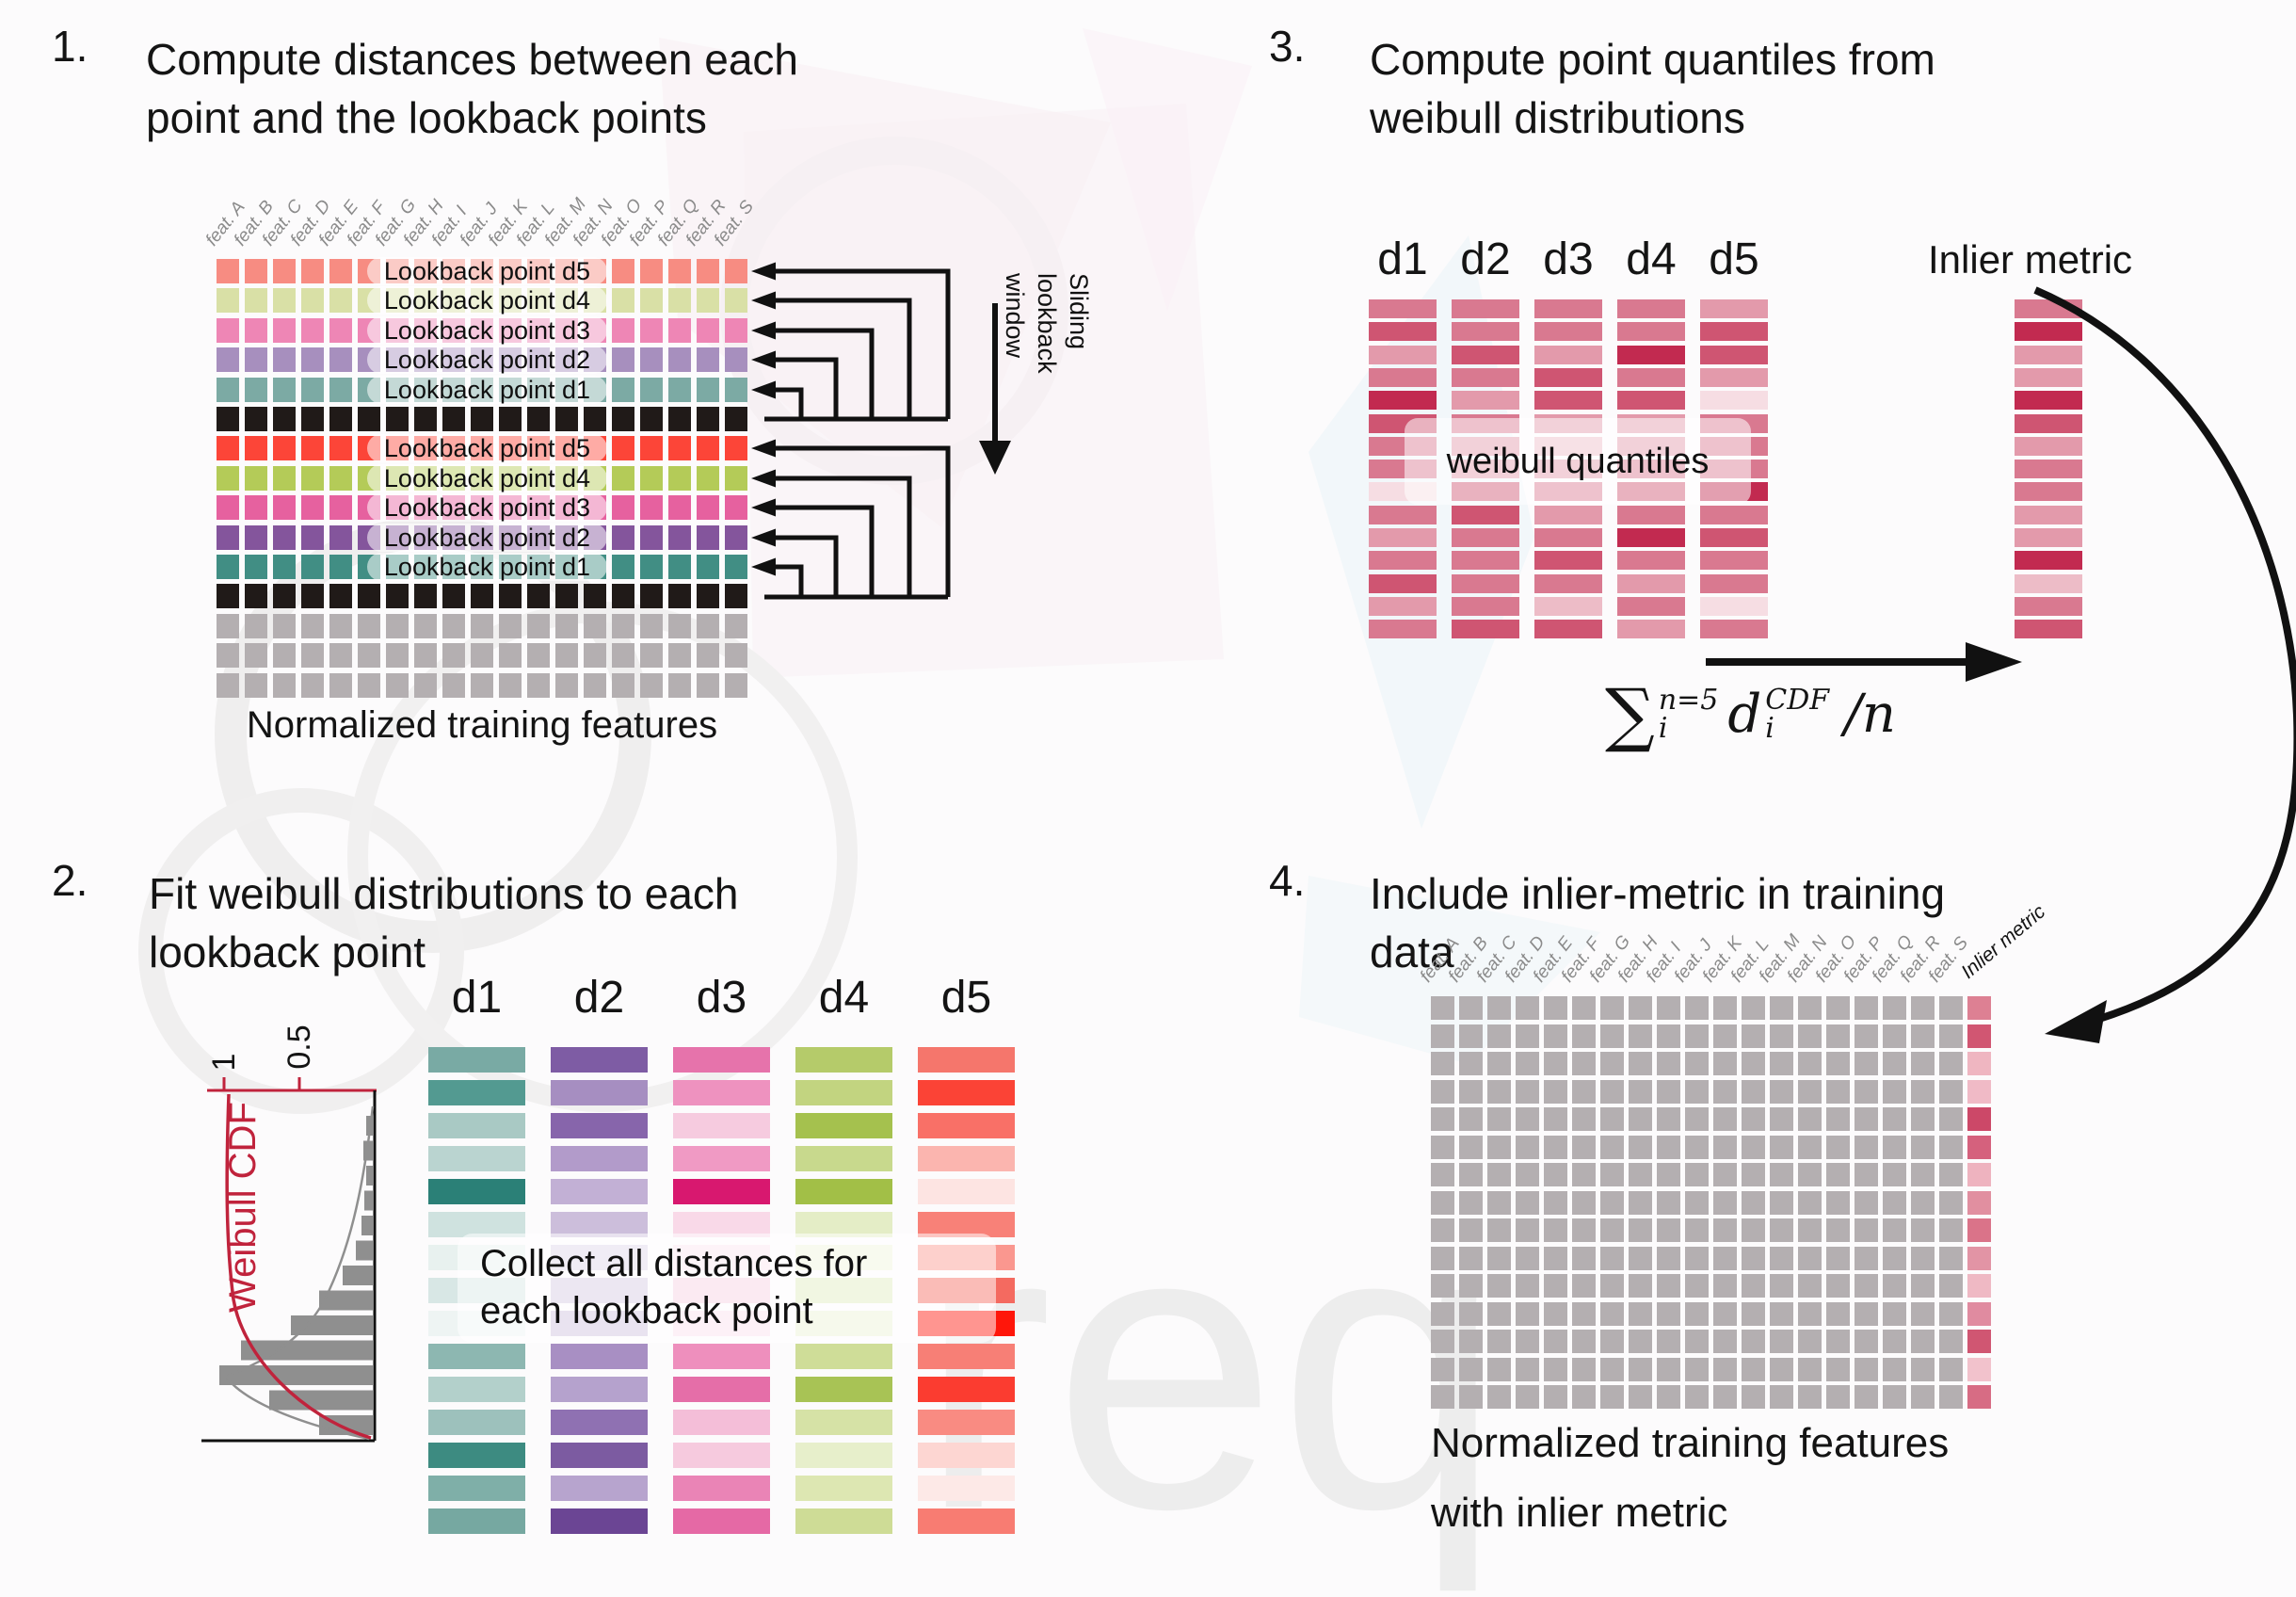  I want to click on lookback-point-label: Lookback point d2, so click(487, 360).